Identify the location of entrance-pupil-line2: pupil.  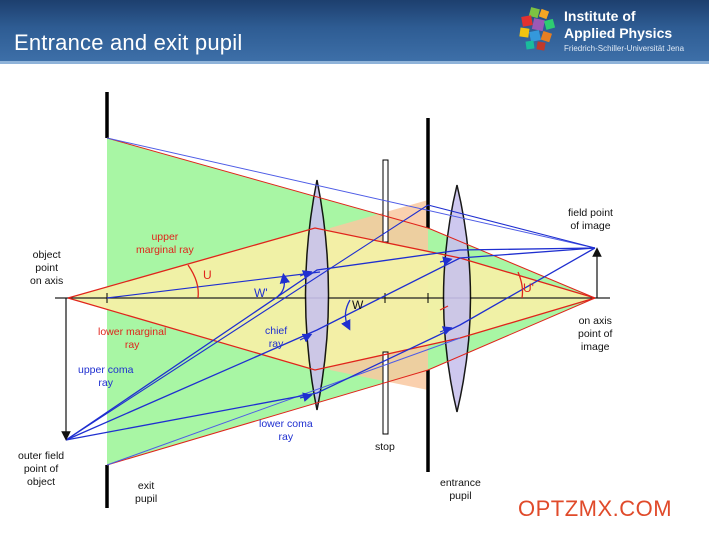
(460, 496).